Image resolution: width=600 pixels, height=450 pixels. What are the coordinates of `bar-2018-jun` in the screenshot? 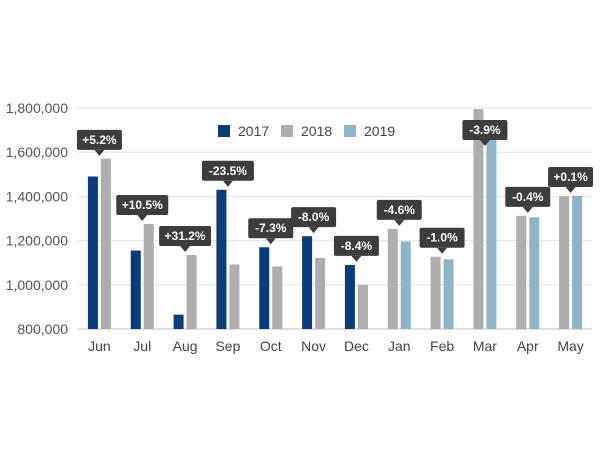 It's located at (105, 243).